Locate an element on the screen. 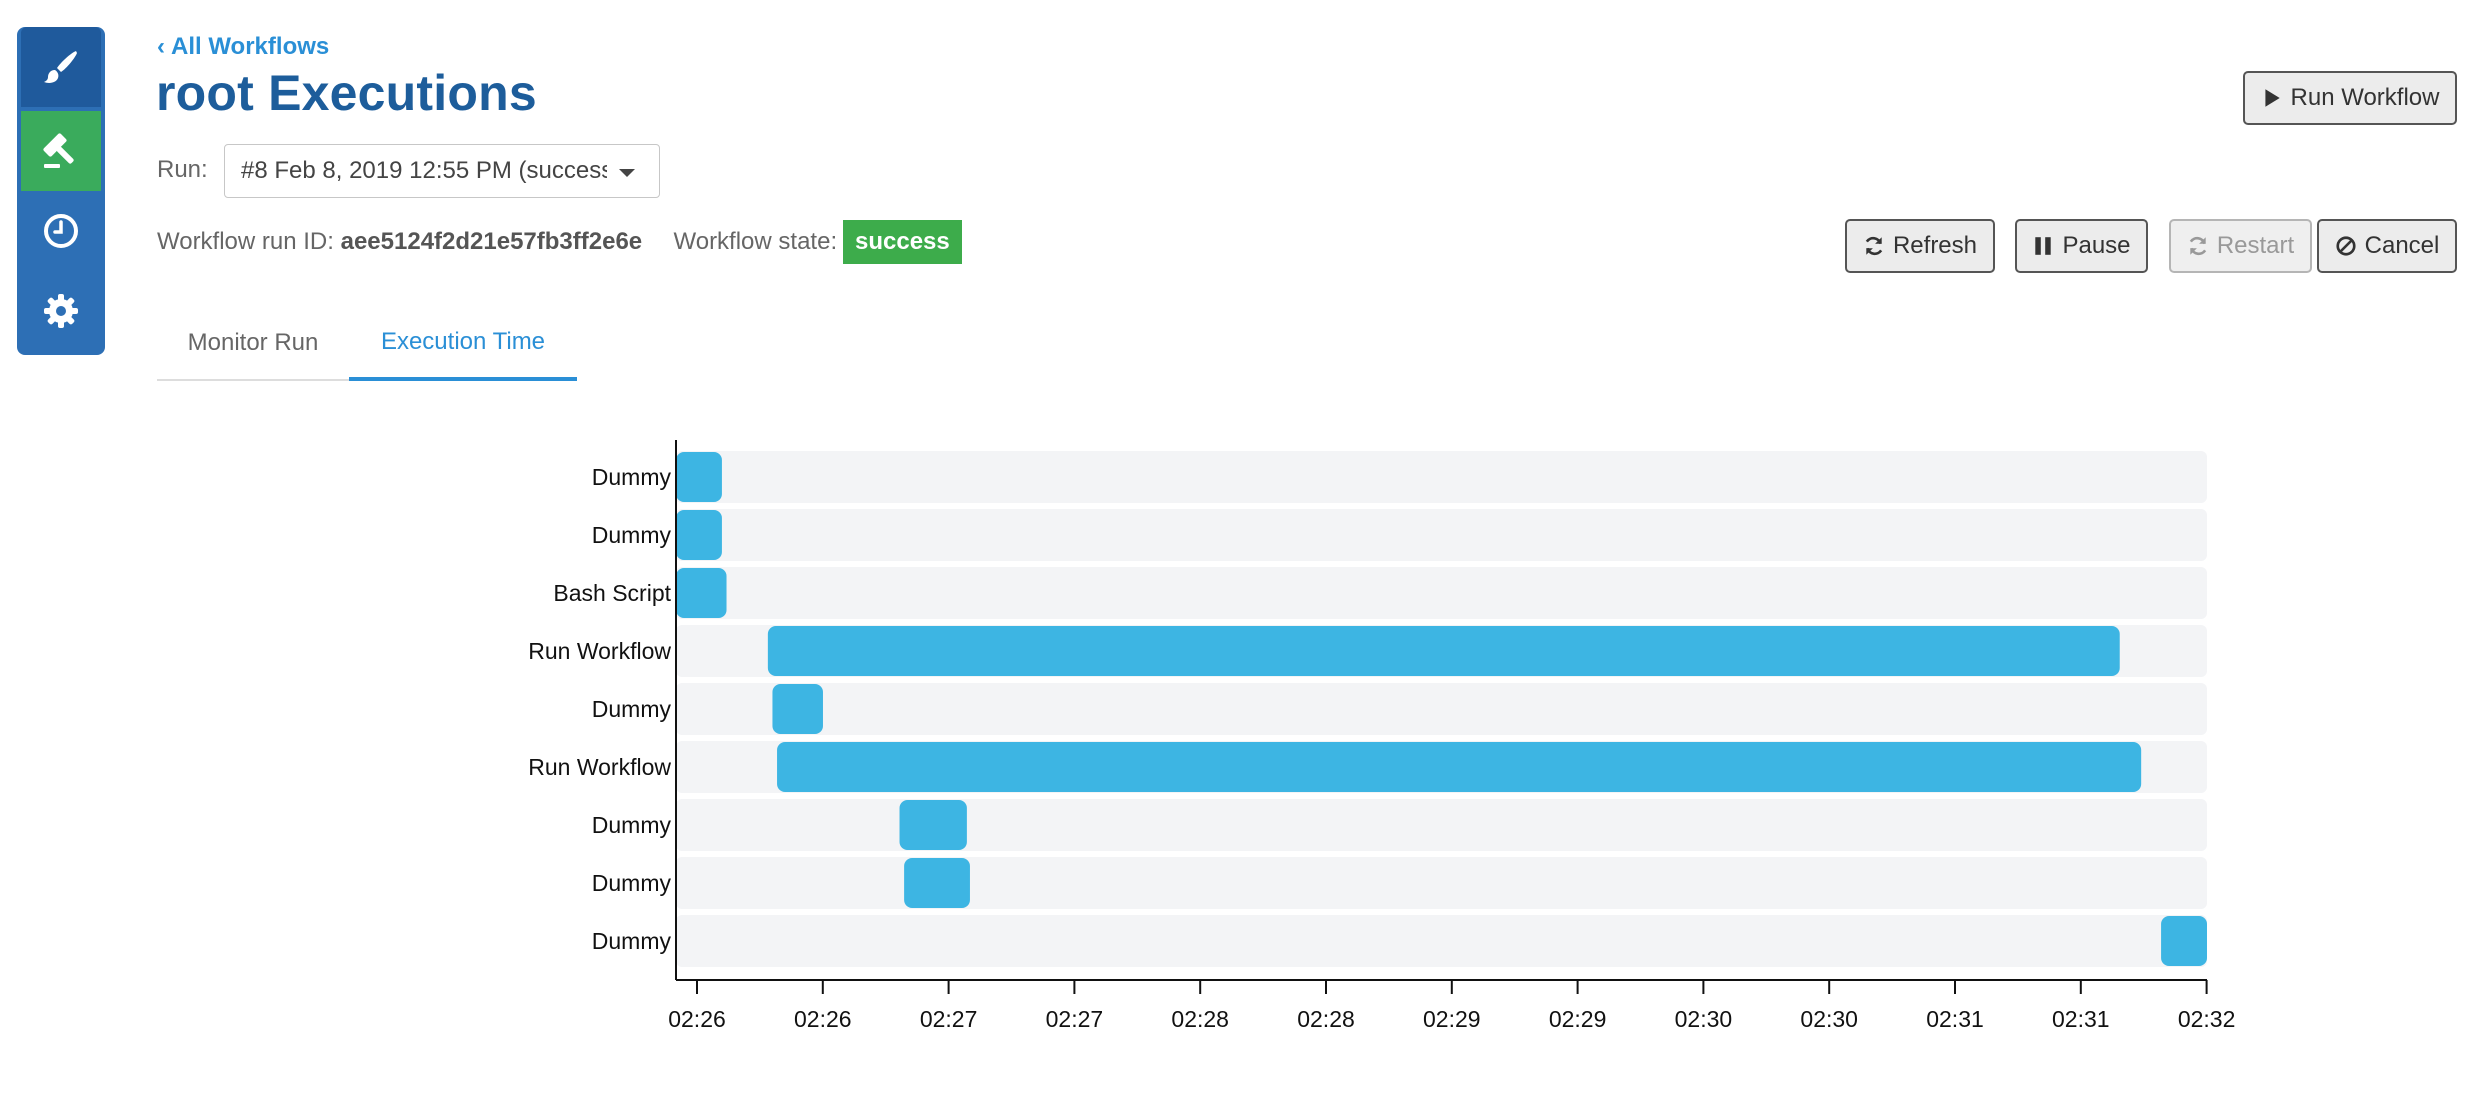  pause-label: Pause is located at coordinates (2096, 245).